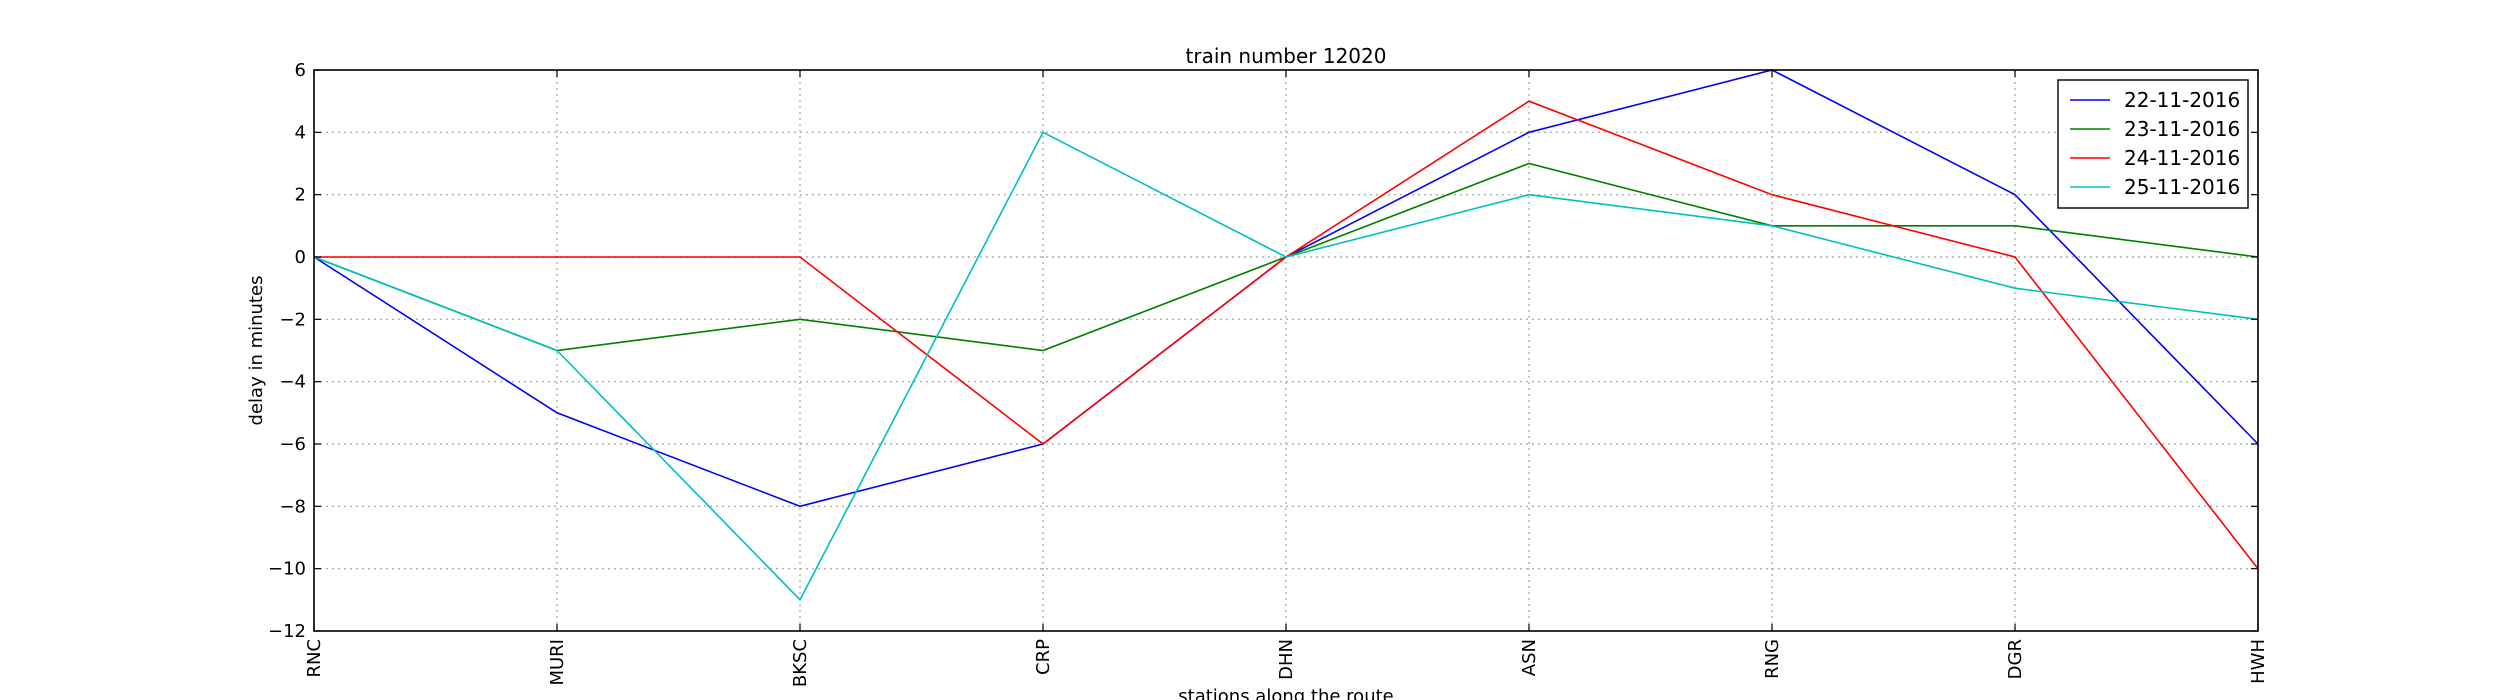 This screenshot has width=2500, height=700. I want to click on x-axis-label: stations along the route, so click(1285, 693).